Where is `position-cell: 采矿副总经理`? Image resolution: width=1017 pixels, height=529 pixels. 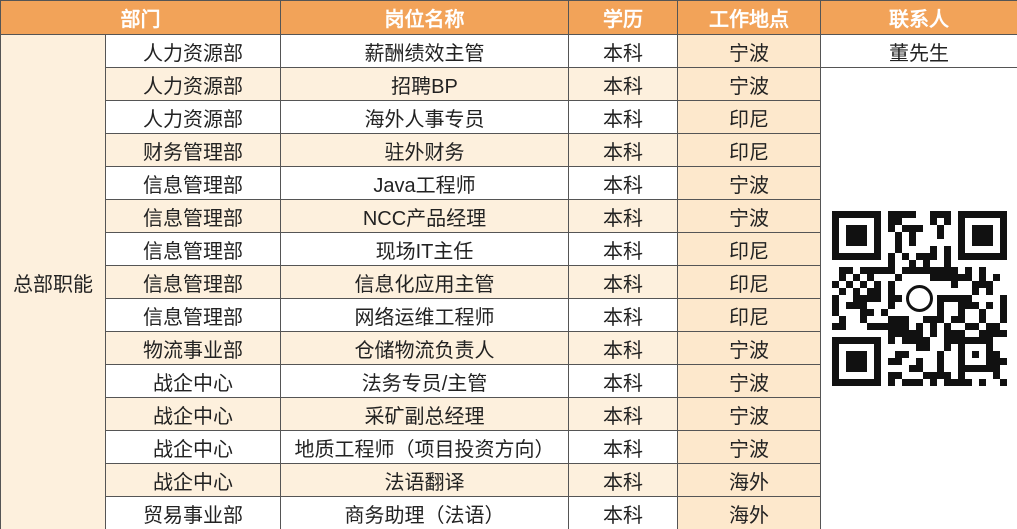 position-cell: 采矿副总经理 is located at coordinates (424, 414).